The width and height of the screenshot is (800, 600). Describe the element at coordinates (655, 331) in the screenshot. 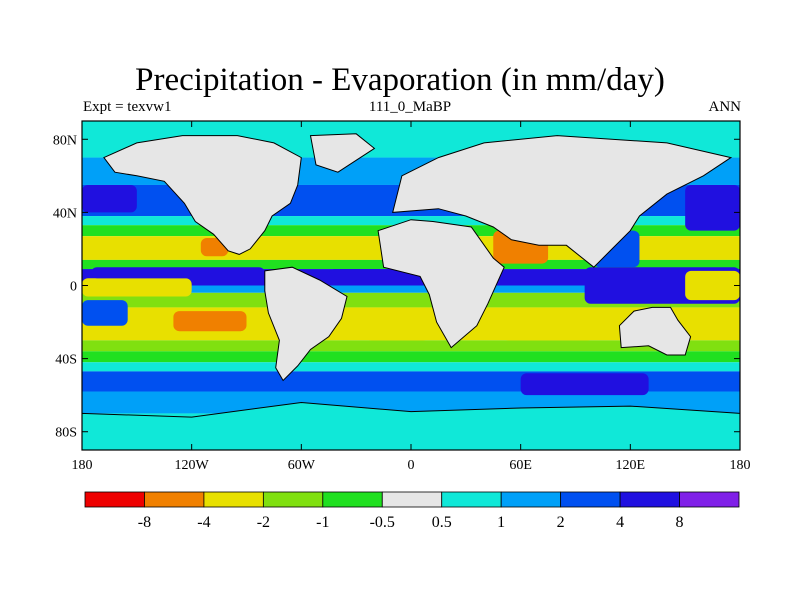

I see `coastline-australia` at that location.